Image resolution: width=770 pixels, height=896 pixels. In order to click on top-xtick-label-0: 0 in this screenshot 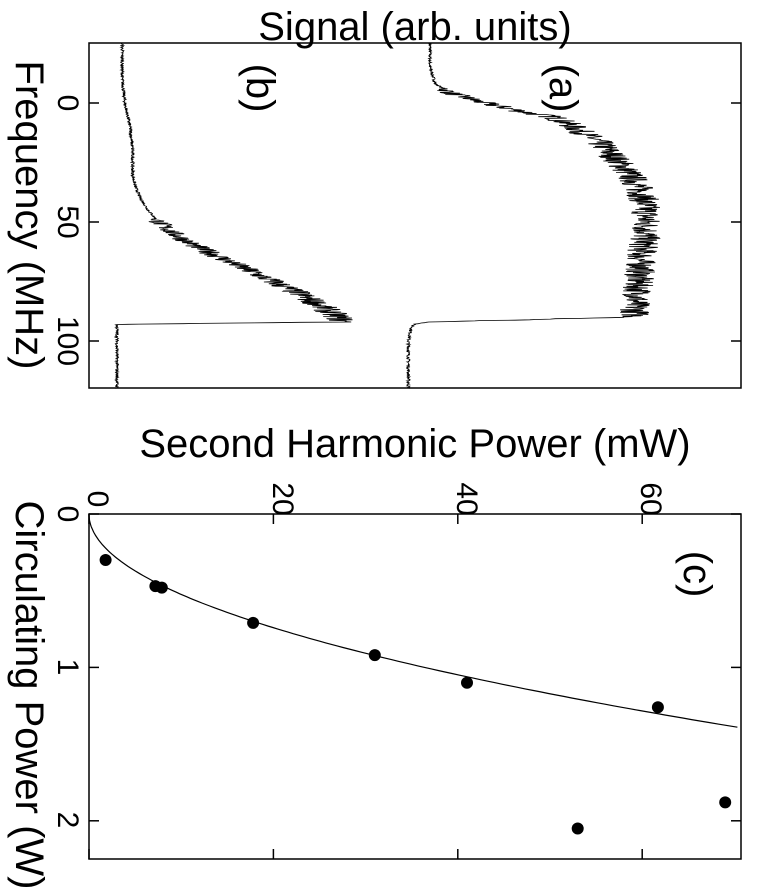, I will do `click(67, 103)`.